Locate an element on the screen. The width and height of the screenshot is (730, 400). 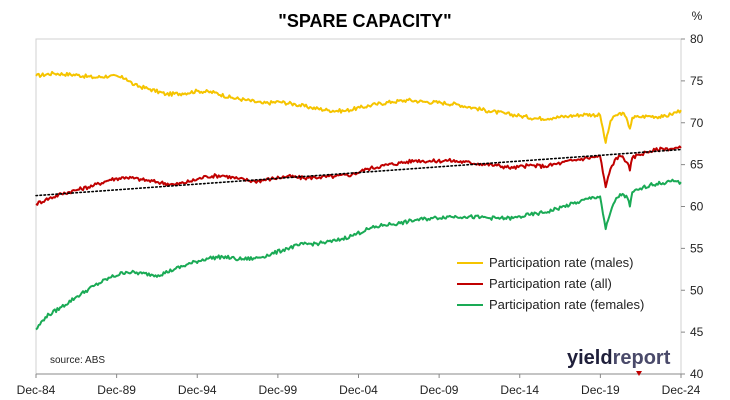
yieldreport-logo: yieldreport is located at coordinates (619, 361).